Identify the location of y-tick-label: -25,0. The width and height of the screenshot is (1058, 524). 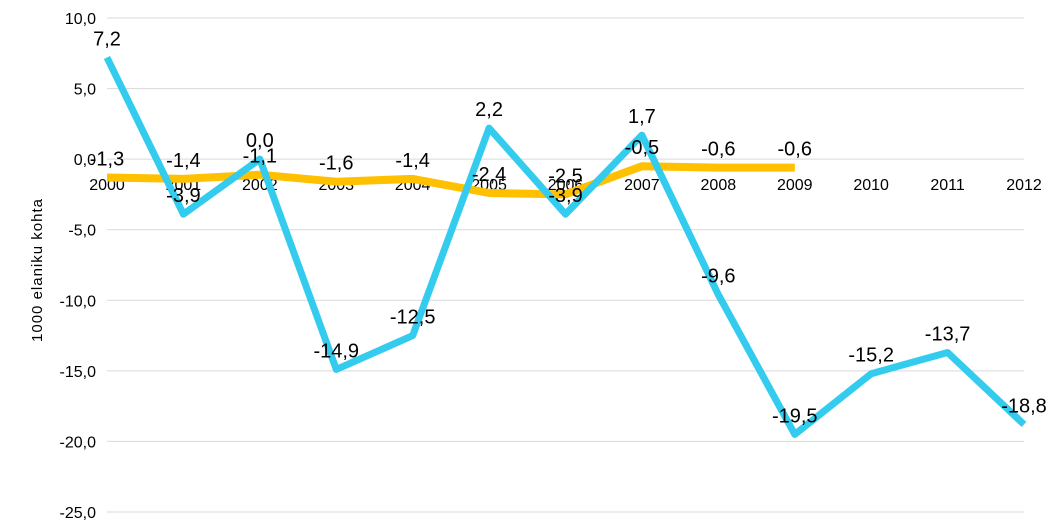
(78, 513).